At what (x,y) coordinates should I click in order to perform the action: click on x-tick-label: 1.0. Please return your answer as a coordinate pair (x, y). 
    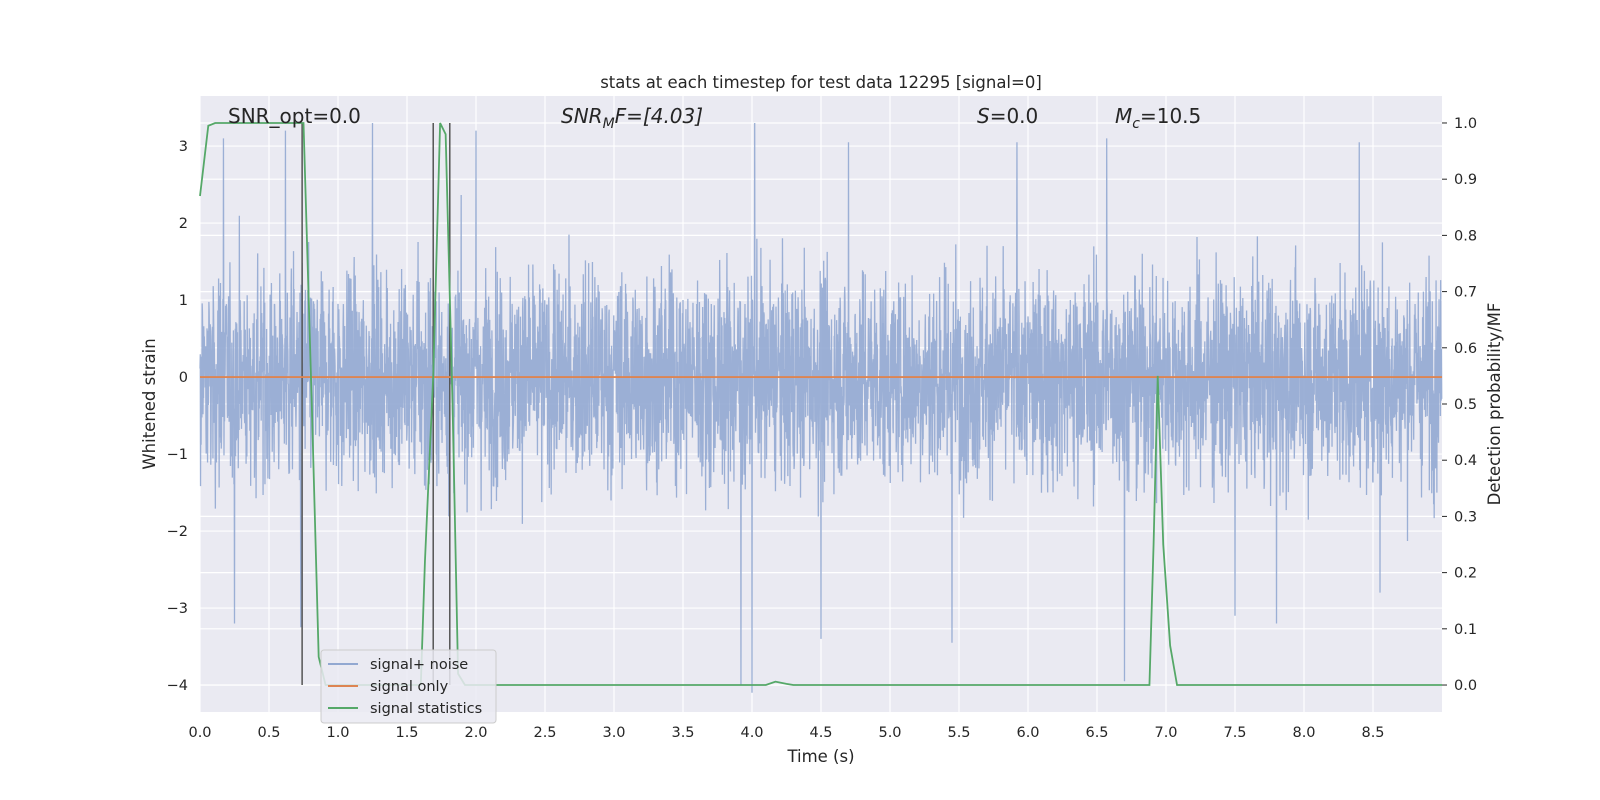
    Looking at the image, I should click on (337, 733).